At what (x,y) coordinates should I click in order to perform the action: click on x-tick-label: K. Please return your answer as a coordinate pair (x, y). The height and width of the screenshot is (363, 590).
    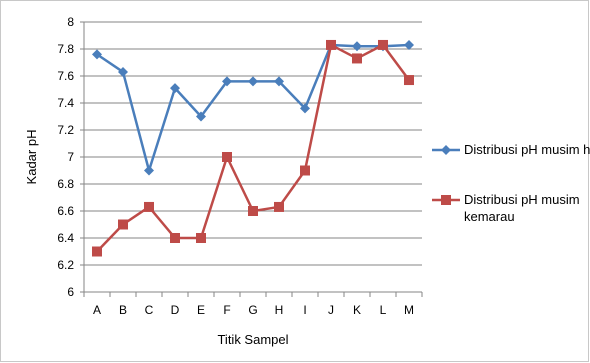
    Looking at the image, I should click on (357, 310).